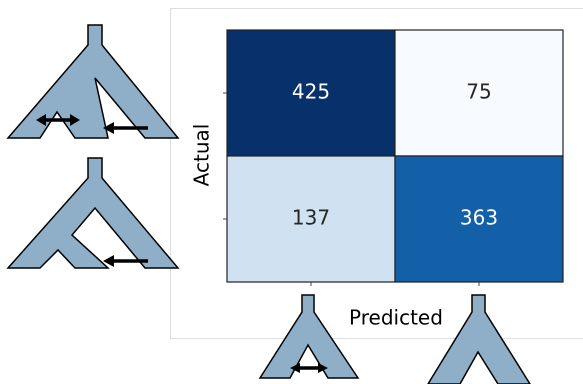 Image resolution: width=583 pixels, height=384 pixels. I want to click on cell-label: 137, so click(311, 218).